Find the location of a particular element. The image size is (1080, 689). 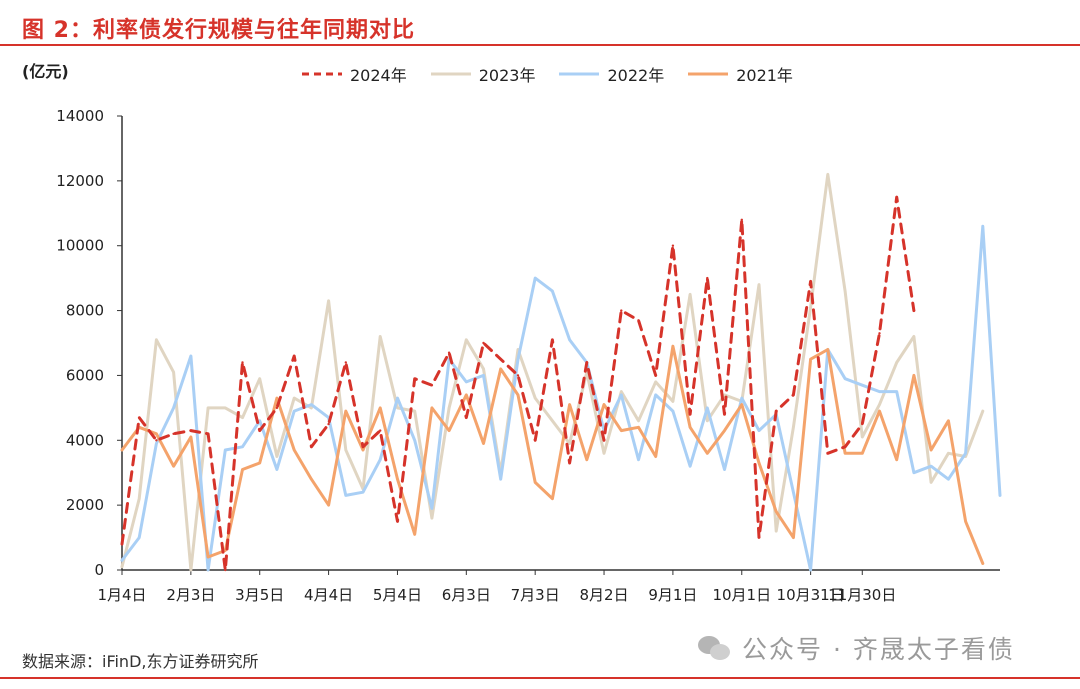

legend-swatch-2022 is located at coordinates (579, 74).